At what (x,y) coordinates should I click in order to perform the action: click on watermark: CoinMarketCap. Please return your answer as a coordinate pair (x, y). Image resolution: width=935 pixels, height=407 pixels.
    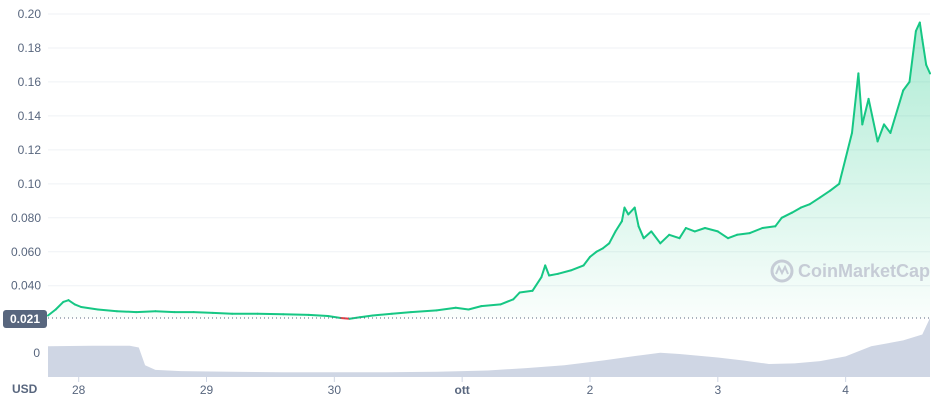
    Looking at the image, I should click on (850, 271).